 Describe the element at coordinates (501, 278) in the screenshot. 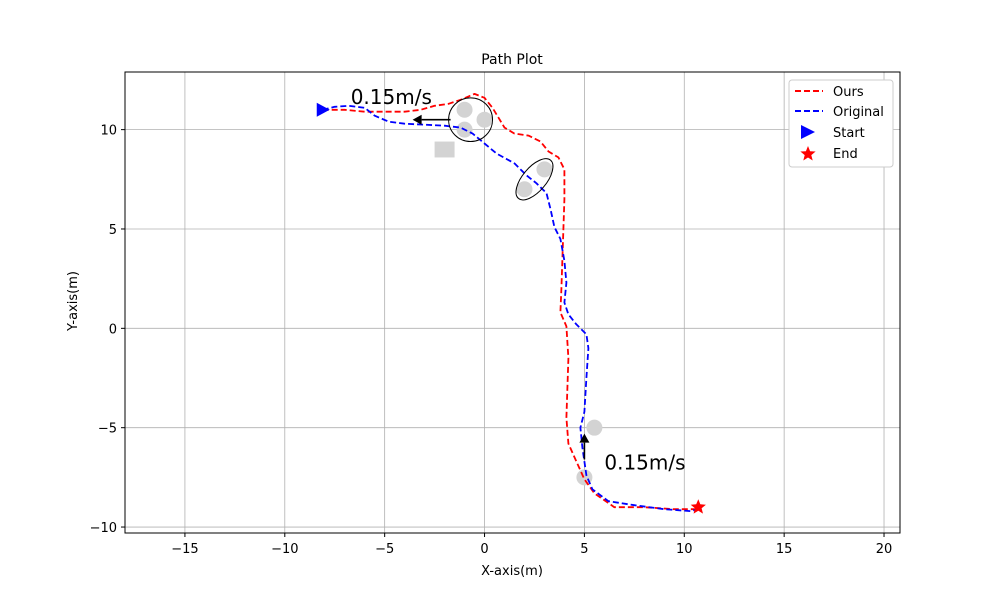

I see `ellipses-and-arrows` at that location.